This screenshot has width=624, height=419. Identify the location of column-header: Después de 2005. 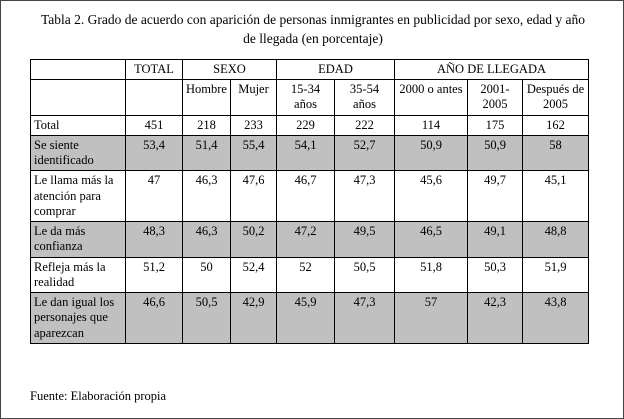
(555, 97).